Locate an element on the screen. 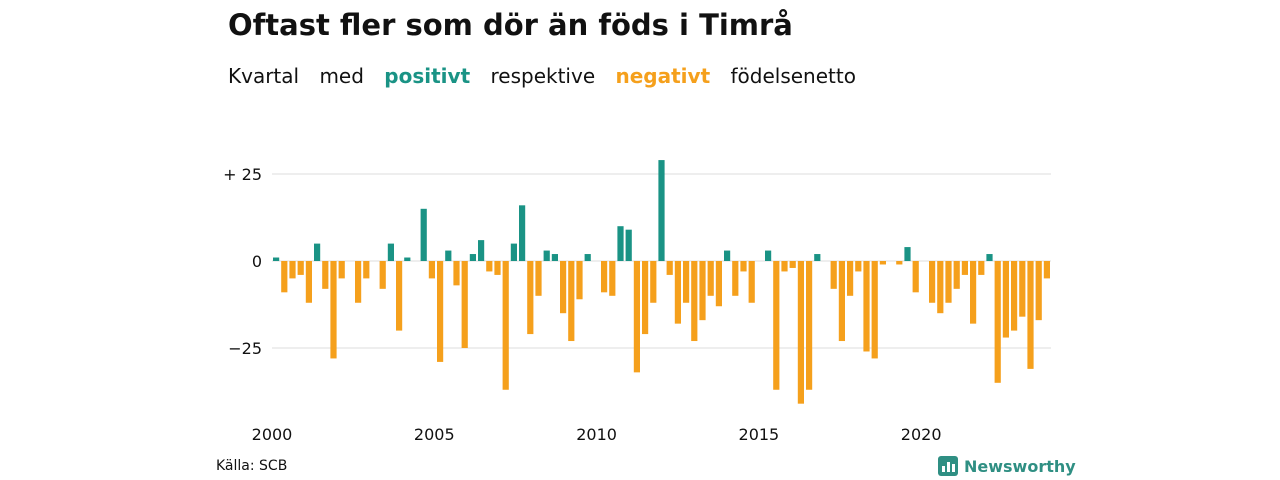 This screenshot has height=480, width=1280. newsworthy-logo: Newsworthy is located at coordinates (1007, 466).